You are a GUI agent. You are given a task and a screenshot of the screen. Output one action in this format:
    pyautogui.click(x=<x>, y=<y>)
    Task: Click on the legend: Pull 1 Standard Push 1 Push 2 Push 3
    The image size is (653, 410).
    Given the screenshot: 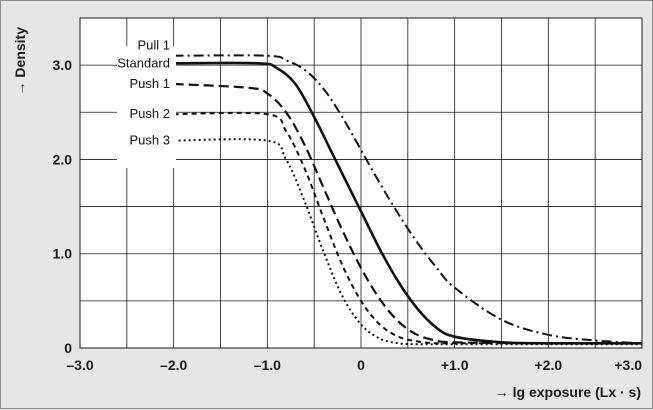 What is the action you would take?
    pyautogui.click(x=143, y=93)
    